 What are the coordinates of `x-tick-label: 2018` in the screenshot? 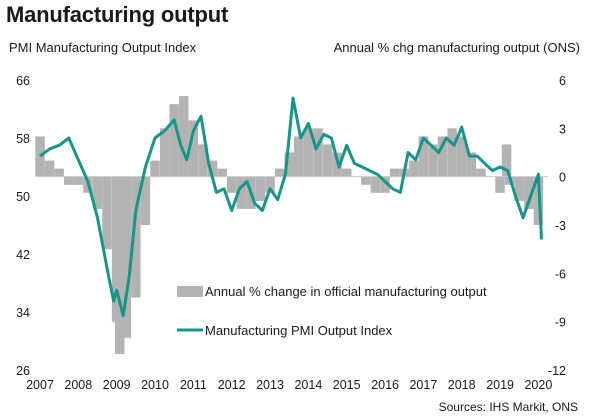 It's located at (462, 385).